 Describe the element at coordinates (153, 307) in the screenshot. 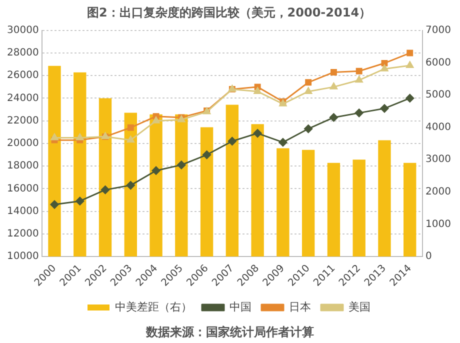

I see `legend-label: 中美差距（右）` at that location.